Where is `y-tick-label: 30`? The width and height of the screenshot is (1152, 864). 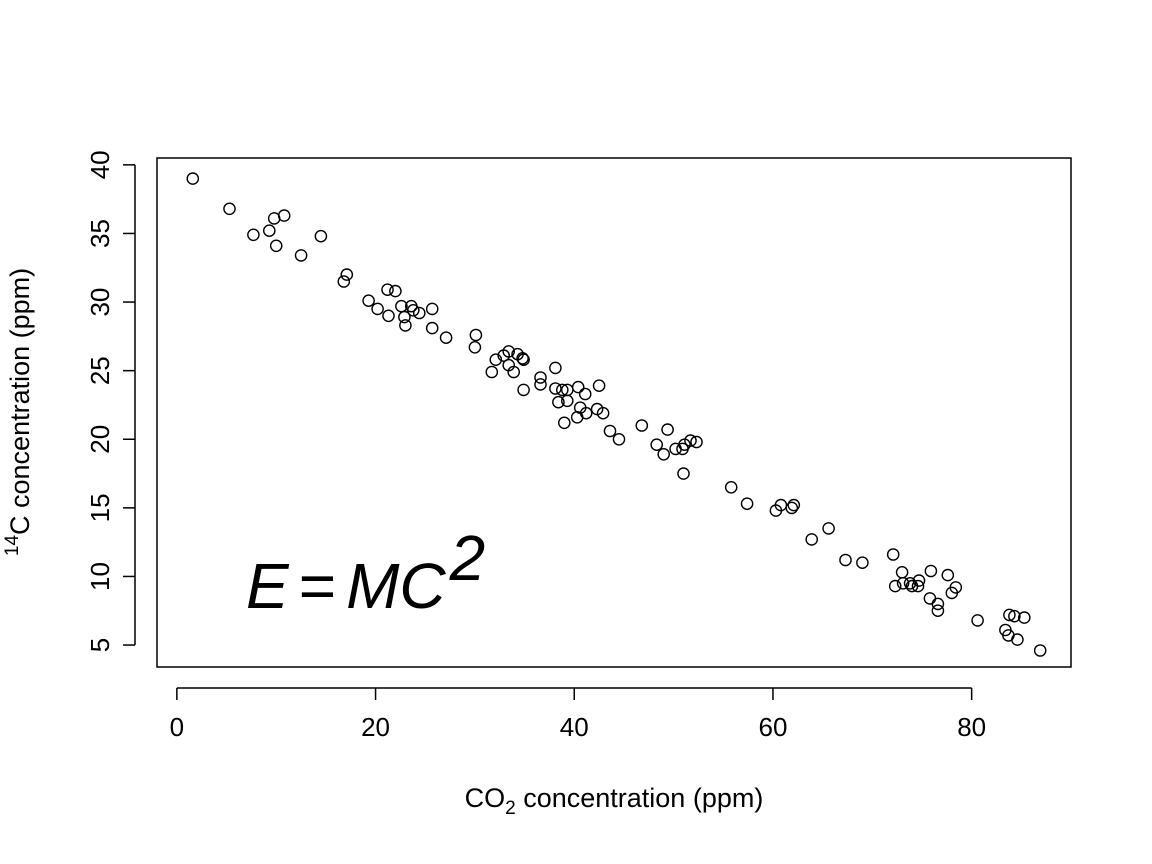
y-tick-label: 30 is located at coordinates (100, 302).